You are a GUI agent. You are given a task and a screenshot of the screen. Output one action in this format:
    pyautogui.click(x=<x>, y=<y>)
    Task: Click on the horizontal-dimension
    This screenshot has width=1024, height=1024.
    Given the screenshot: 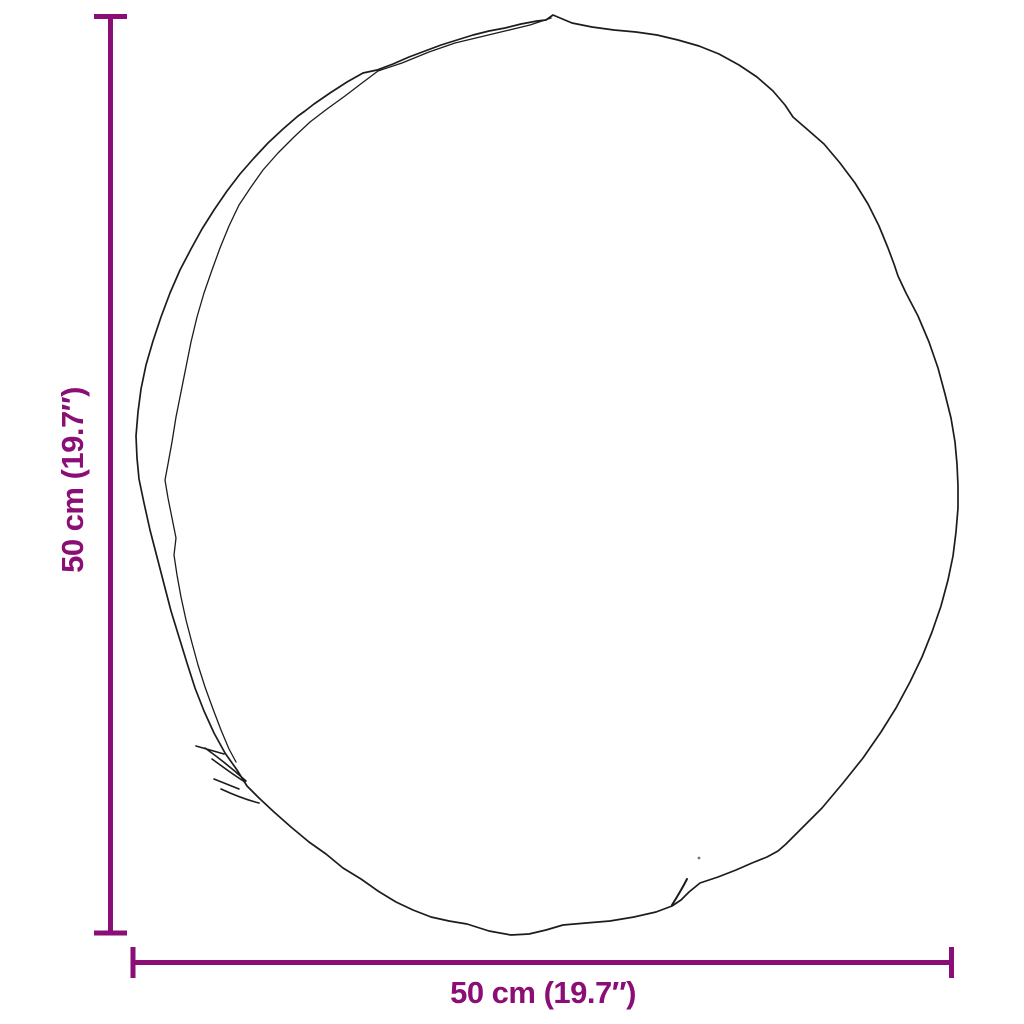 What is the action you would take?
    pyautogui.click(x=542, y=962)
    